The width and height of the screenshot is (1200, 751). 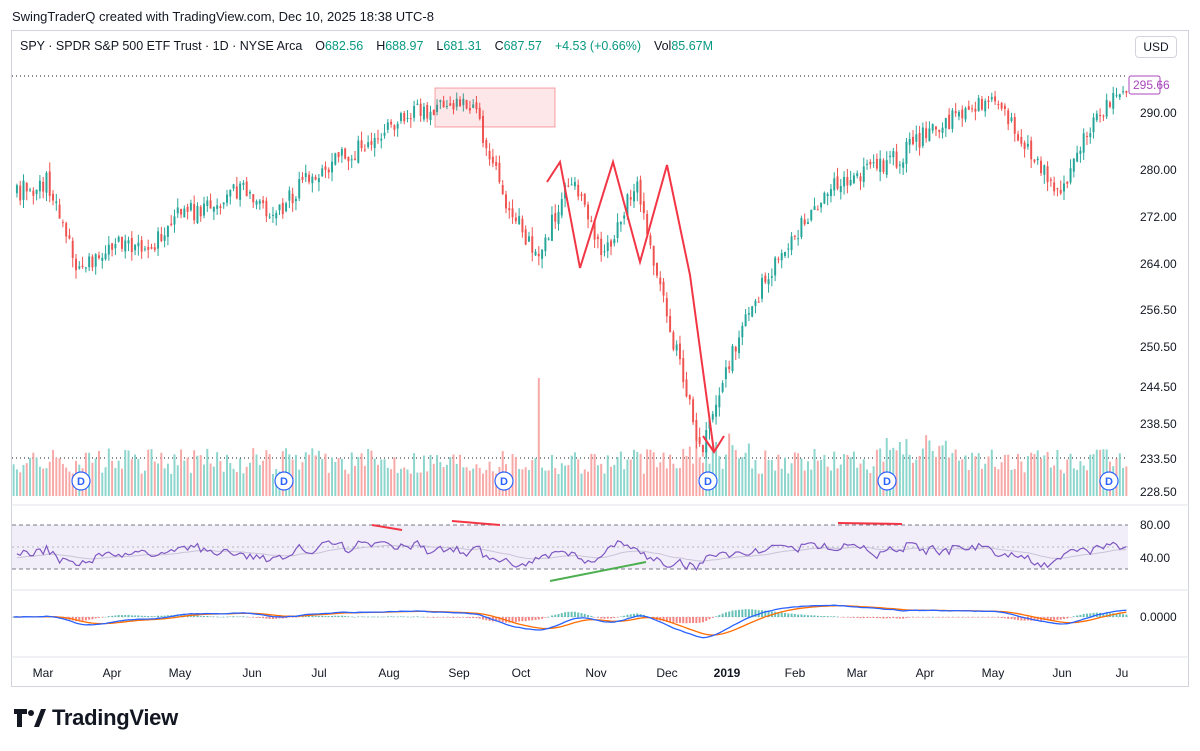 I want to click on close-label: C, so click(x=499, y=46).